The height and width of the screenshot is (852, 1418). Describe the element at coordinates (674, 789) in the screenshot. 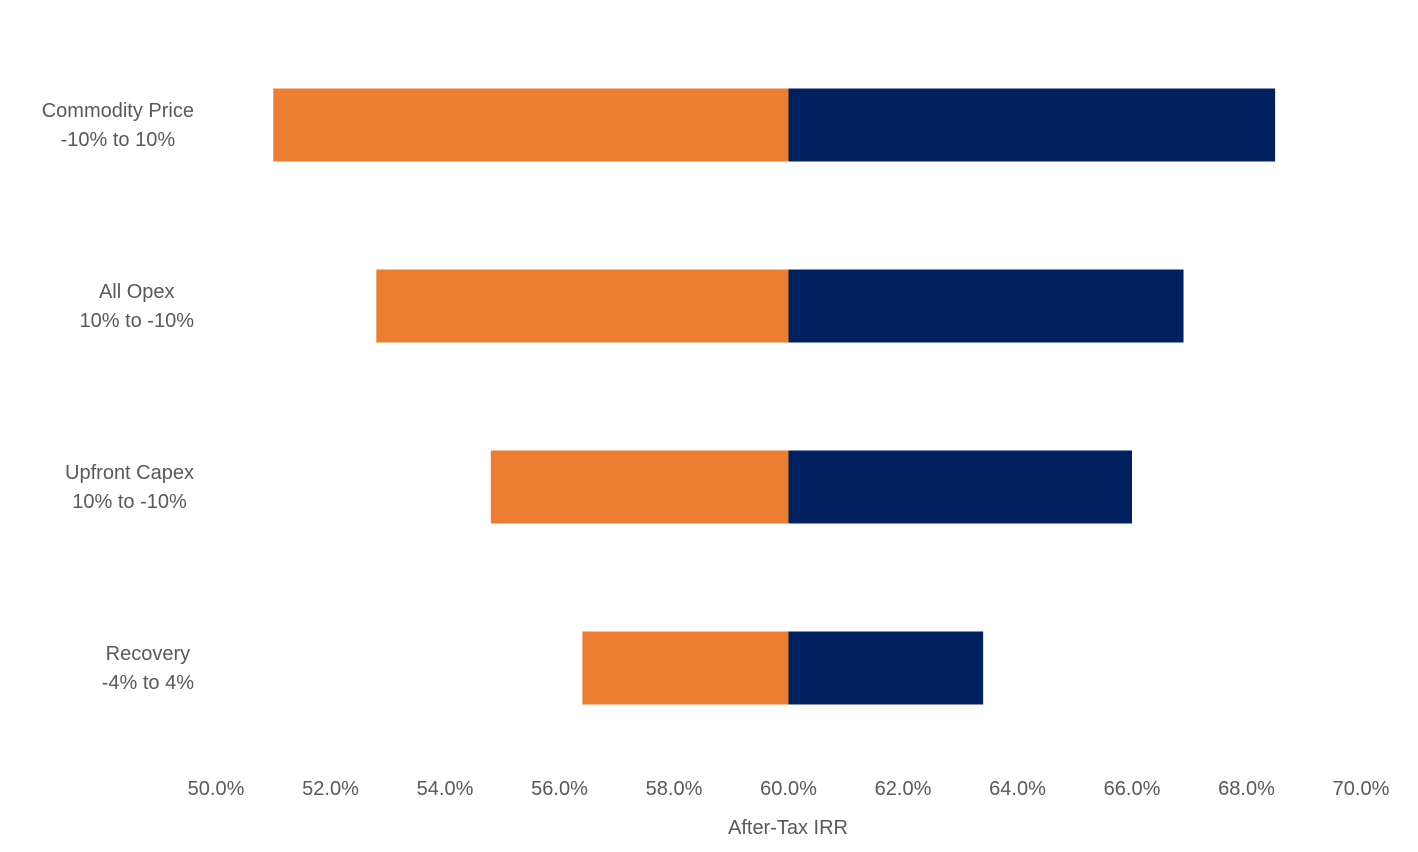

I see `x-tick-label: 58.0%` at that location.